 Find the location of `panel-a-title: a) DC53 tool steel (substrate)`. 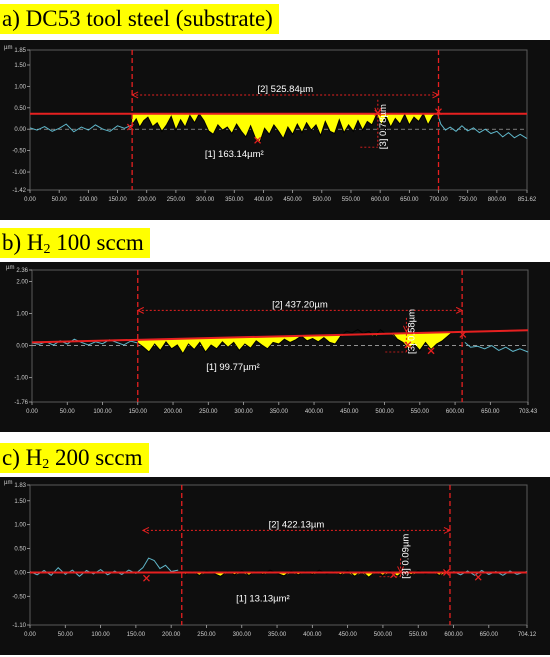

panel-a-title: a) DC53 tool steel (substrate) is located at coordinates (139, 19).